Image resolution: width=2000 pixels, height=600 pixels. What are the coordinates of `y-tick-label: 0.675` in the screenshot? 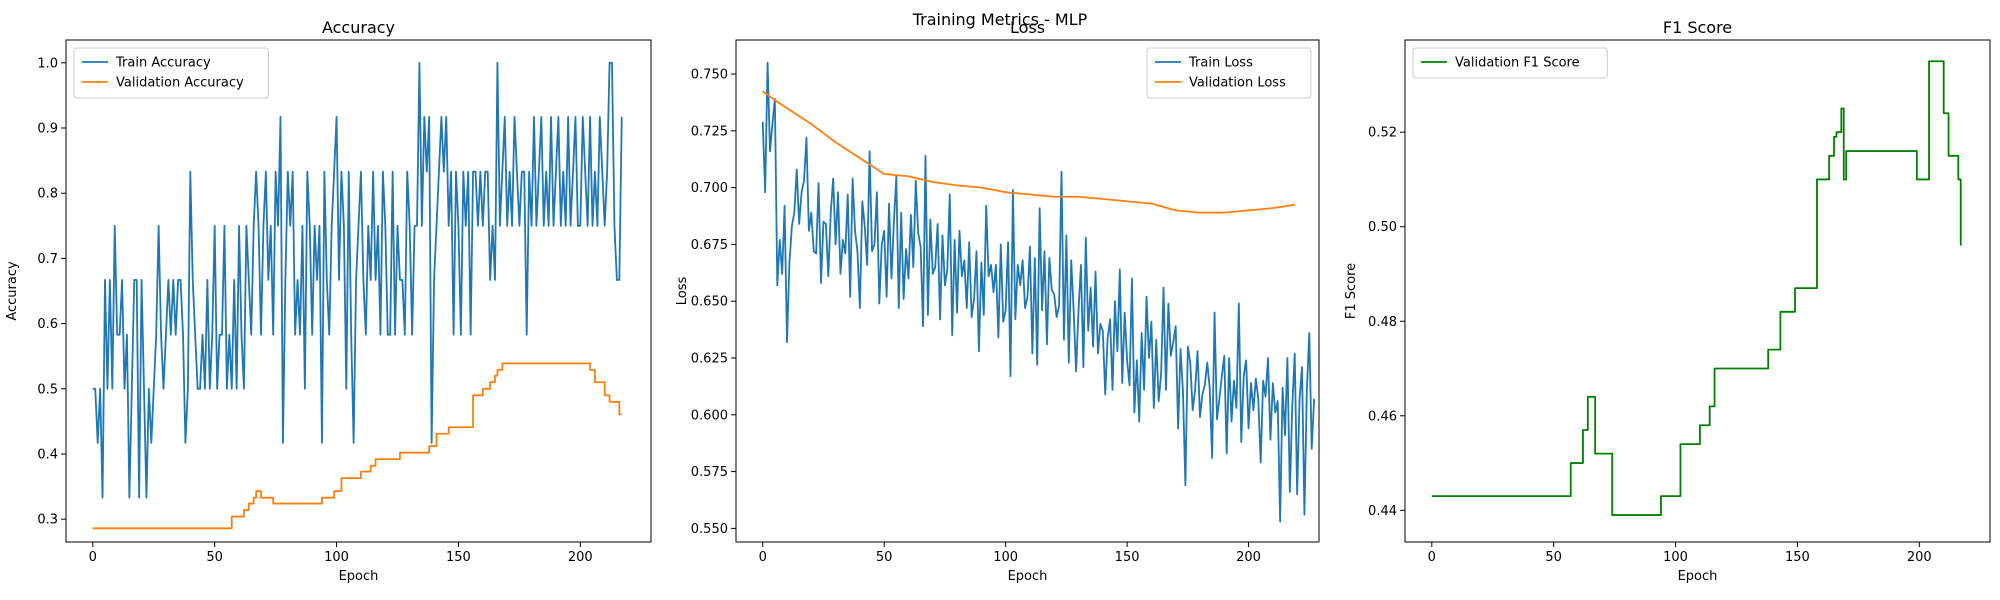 It's located at (709, 245).